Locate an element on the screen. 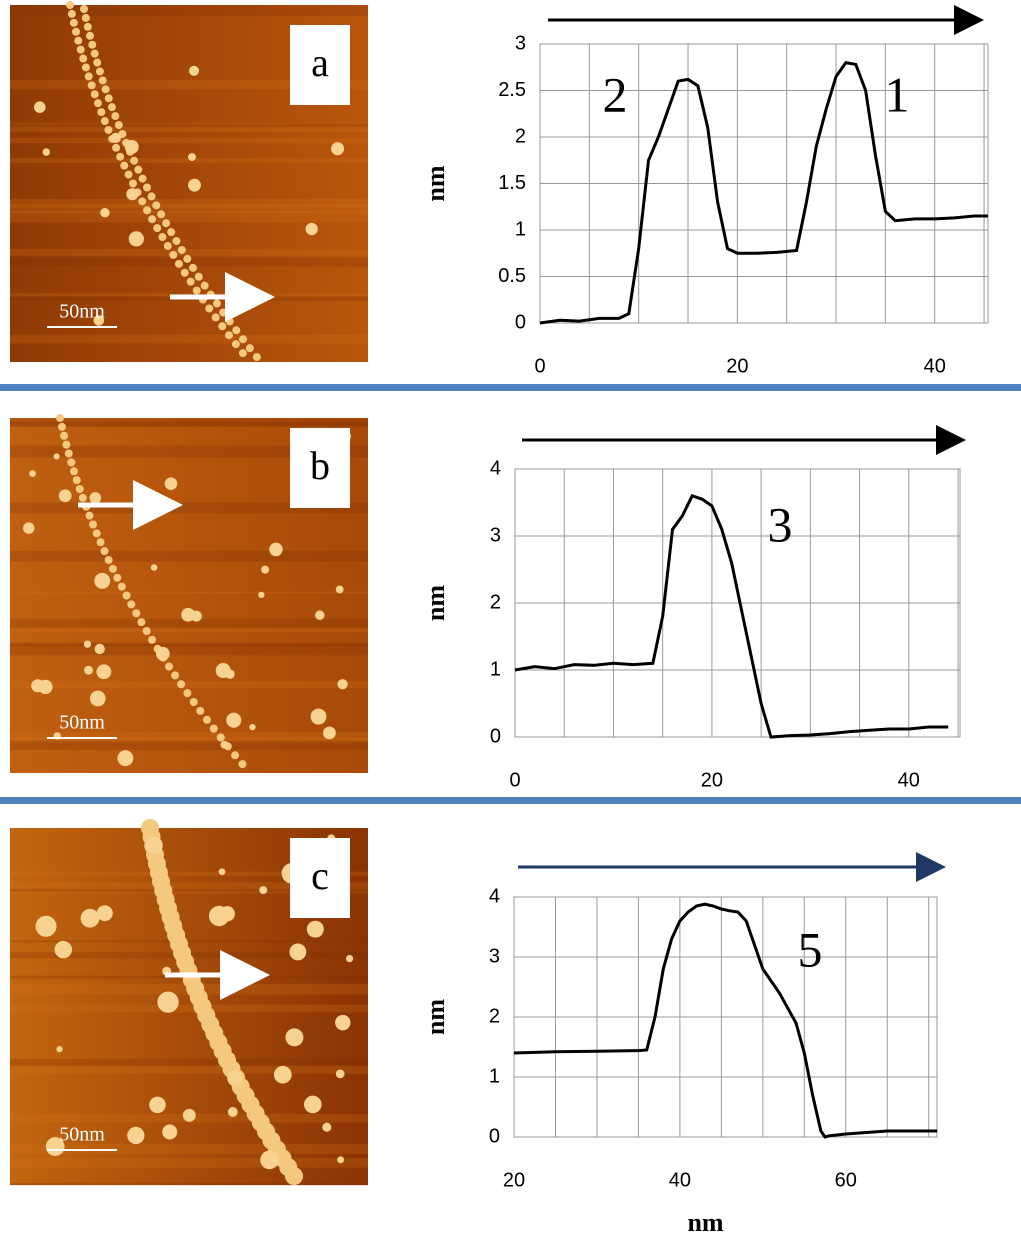  peak-label: 2 is located at coordinates (615, 94).